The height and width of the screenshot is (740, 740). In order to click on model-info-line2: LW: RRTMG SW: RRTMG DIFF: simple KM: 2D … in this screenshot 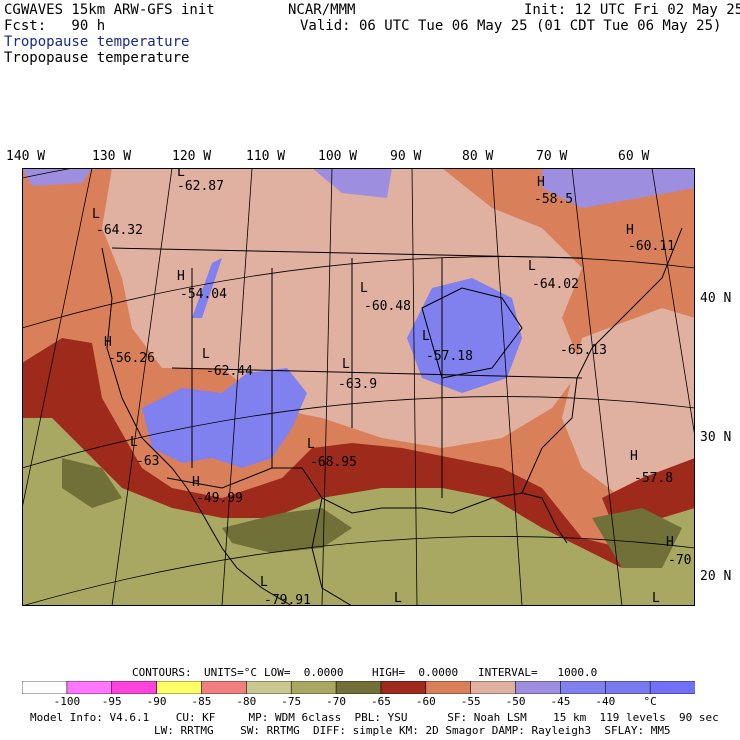, I will do `click(412, 730)`.